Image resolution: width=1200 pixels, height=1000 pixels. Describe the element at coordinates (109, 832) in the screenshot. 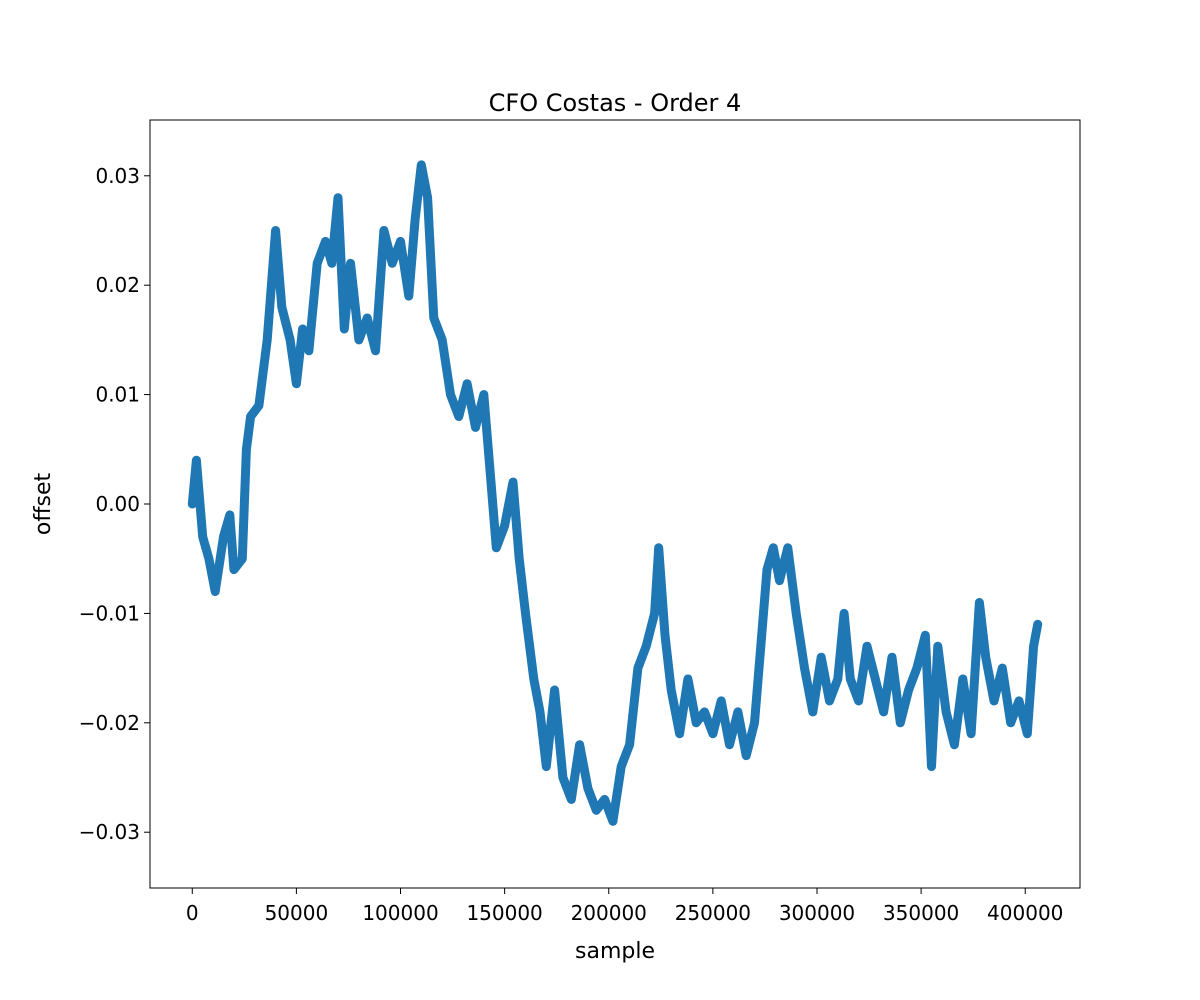

I see `y-tick-label: −0.03` at that location.